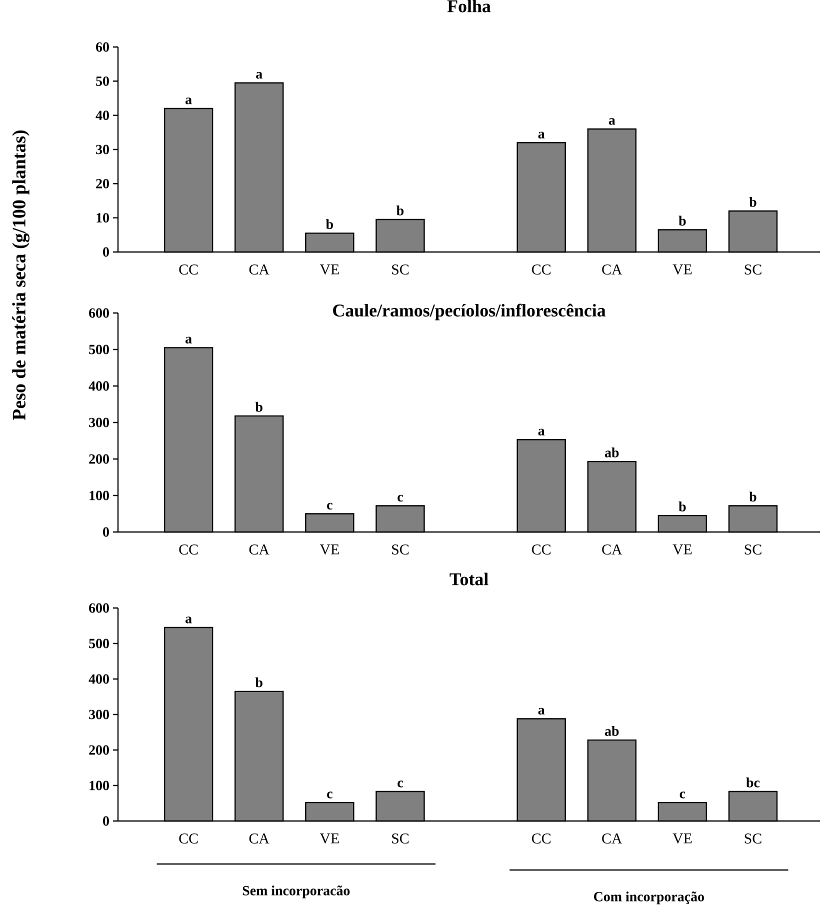  Describe the element at coordinates (102, 47) in the screenshot. I see `y-tick-label: 60` at that location.